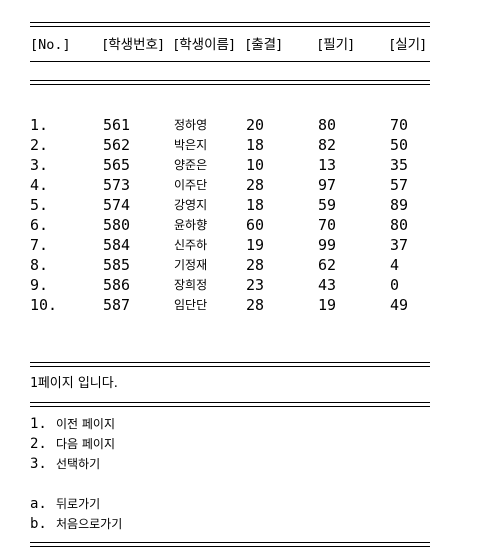 The image size is (504, 554). What do you see at coordinates (240, 45) in the screenshot?
I see `table-header: [No.] [학생번호] [학생이름] [출결] [필기] [실기]` at bounding box center [240, 45].